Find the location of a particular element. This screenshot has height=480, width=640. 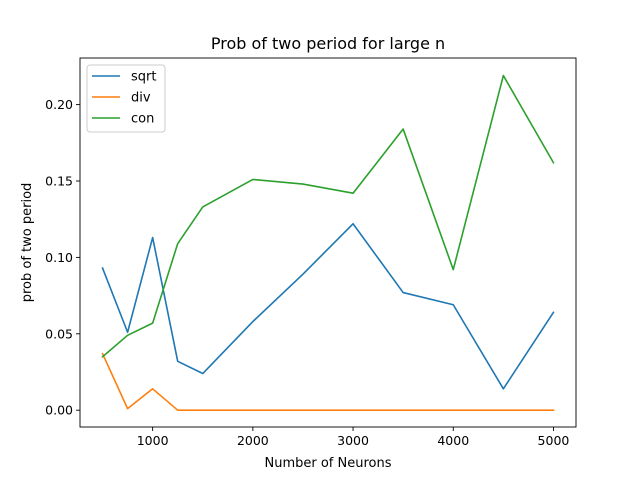

y-axis: 0.00 0.05 0.10 0.15 0.20 is located at coordinates (62, 257).